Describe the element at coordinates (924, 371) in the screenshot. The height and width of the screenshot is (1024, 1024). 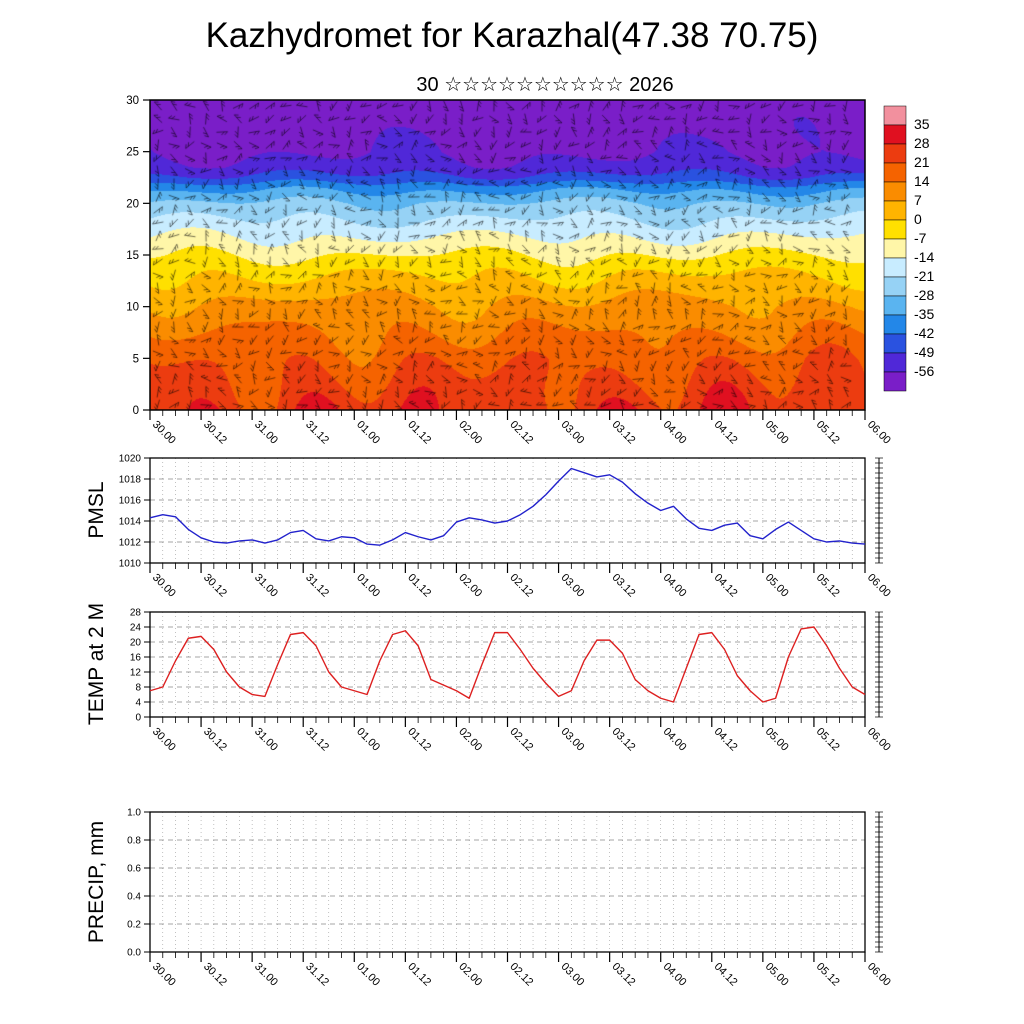
I see `colorbar-label: -56` at that location.